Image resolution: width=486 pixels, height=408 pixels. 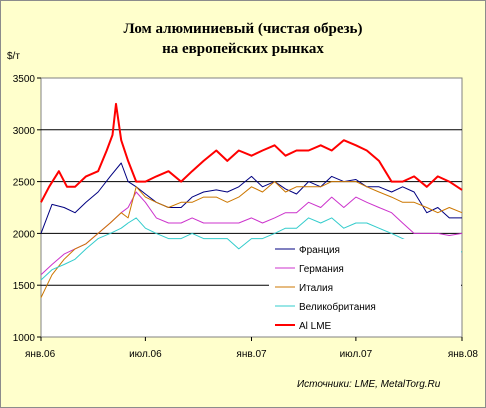 What do you see at coordinates (24, 338) in the screenshot?
I see `y-tick-label: 1000` at bounding box center [24, 338].